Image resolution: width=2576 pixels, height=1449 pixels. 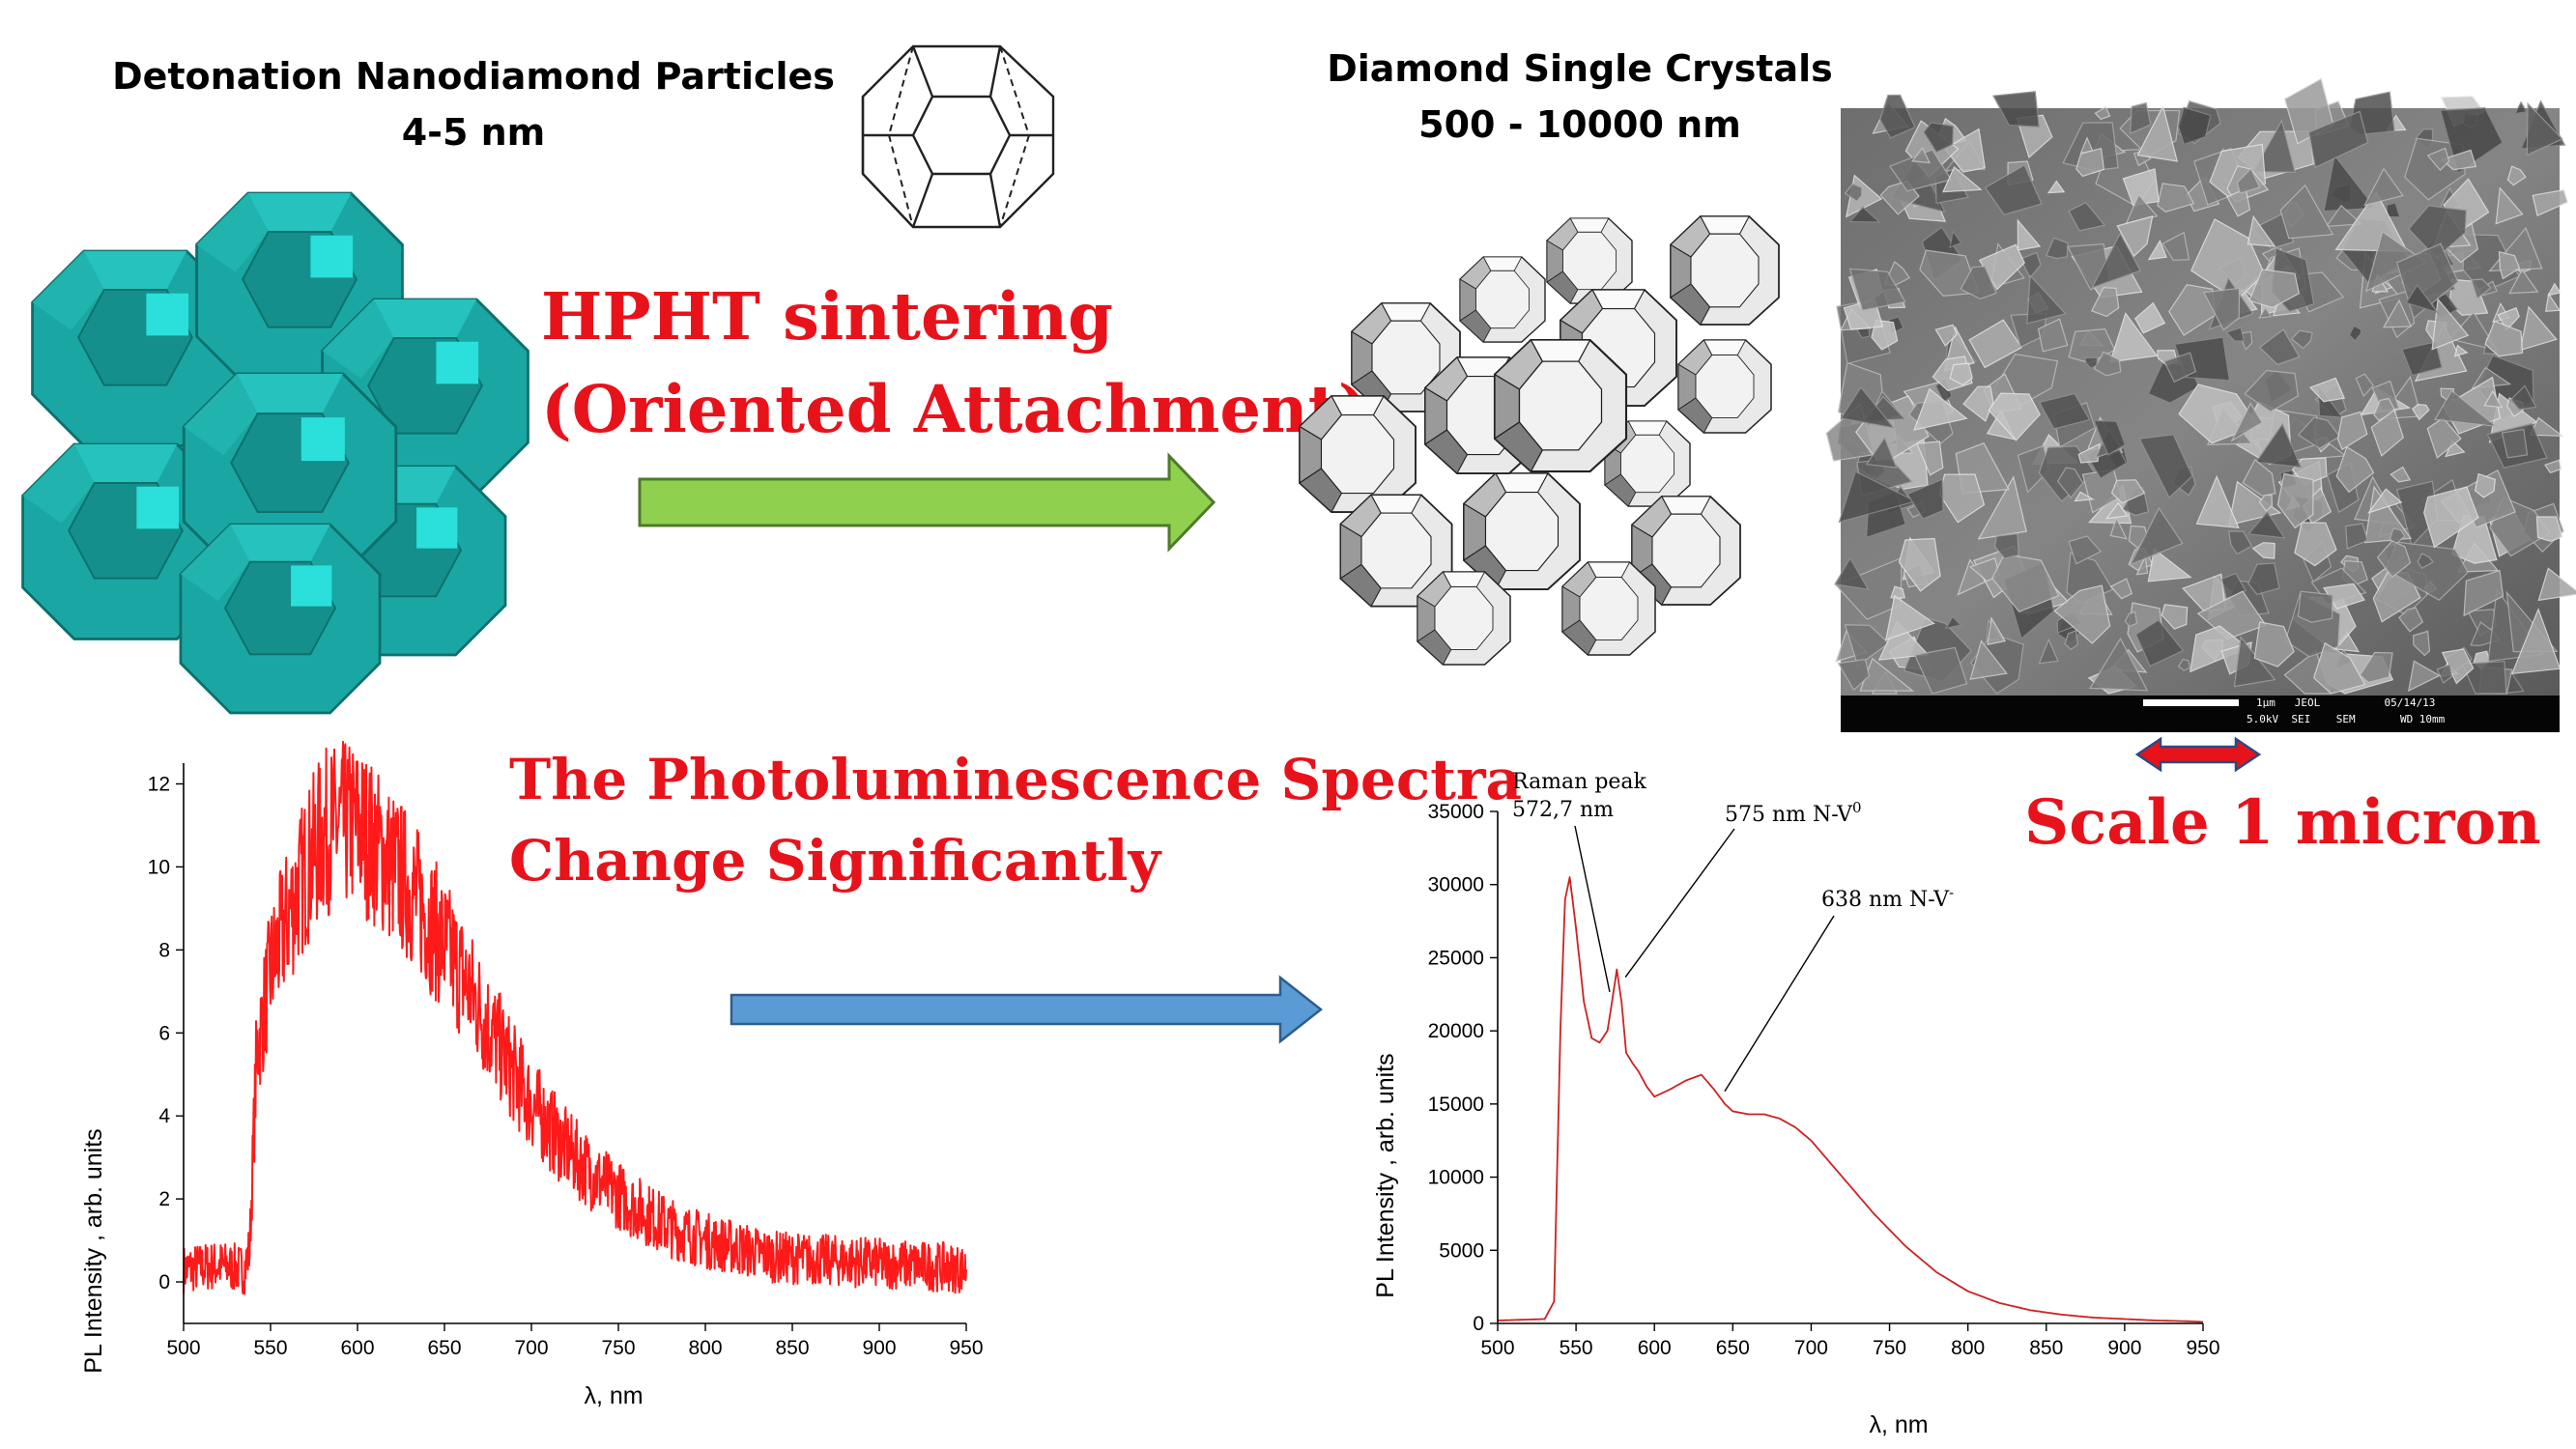 I want to click on sem-info-line2: 5.0kV SEI SEM WD 10mm, so click(x=2347, y=719).